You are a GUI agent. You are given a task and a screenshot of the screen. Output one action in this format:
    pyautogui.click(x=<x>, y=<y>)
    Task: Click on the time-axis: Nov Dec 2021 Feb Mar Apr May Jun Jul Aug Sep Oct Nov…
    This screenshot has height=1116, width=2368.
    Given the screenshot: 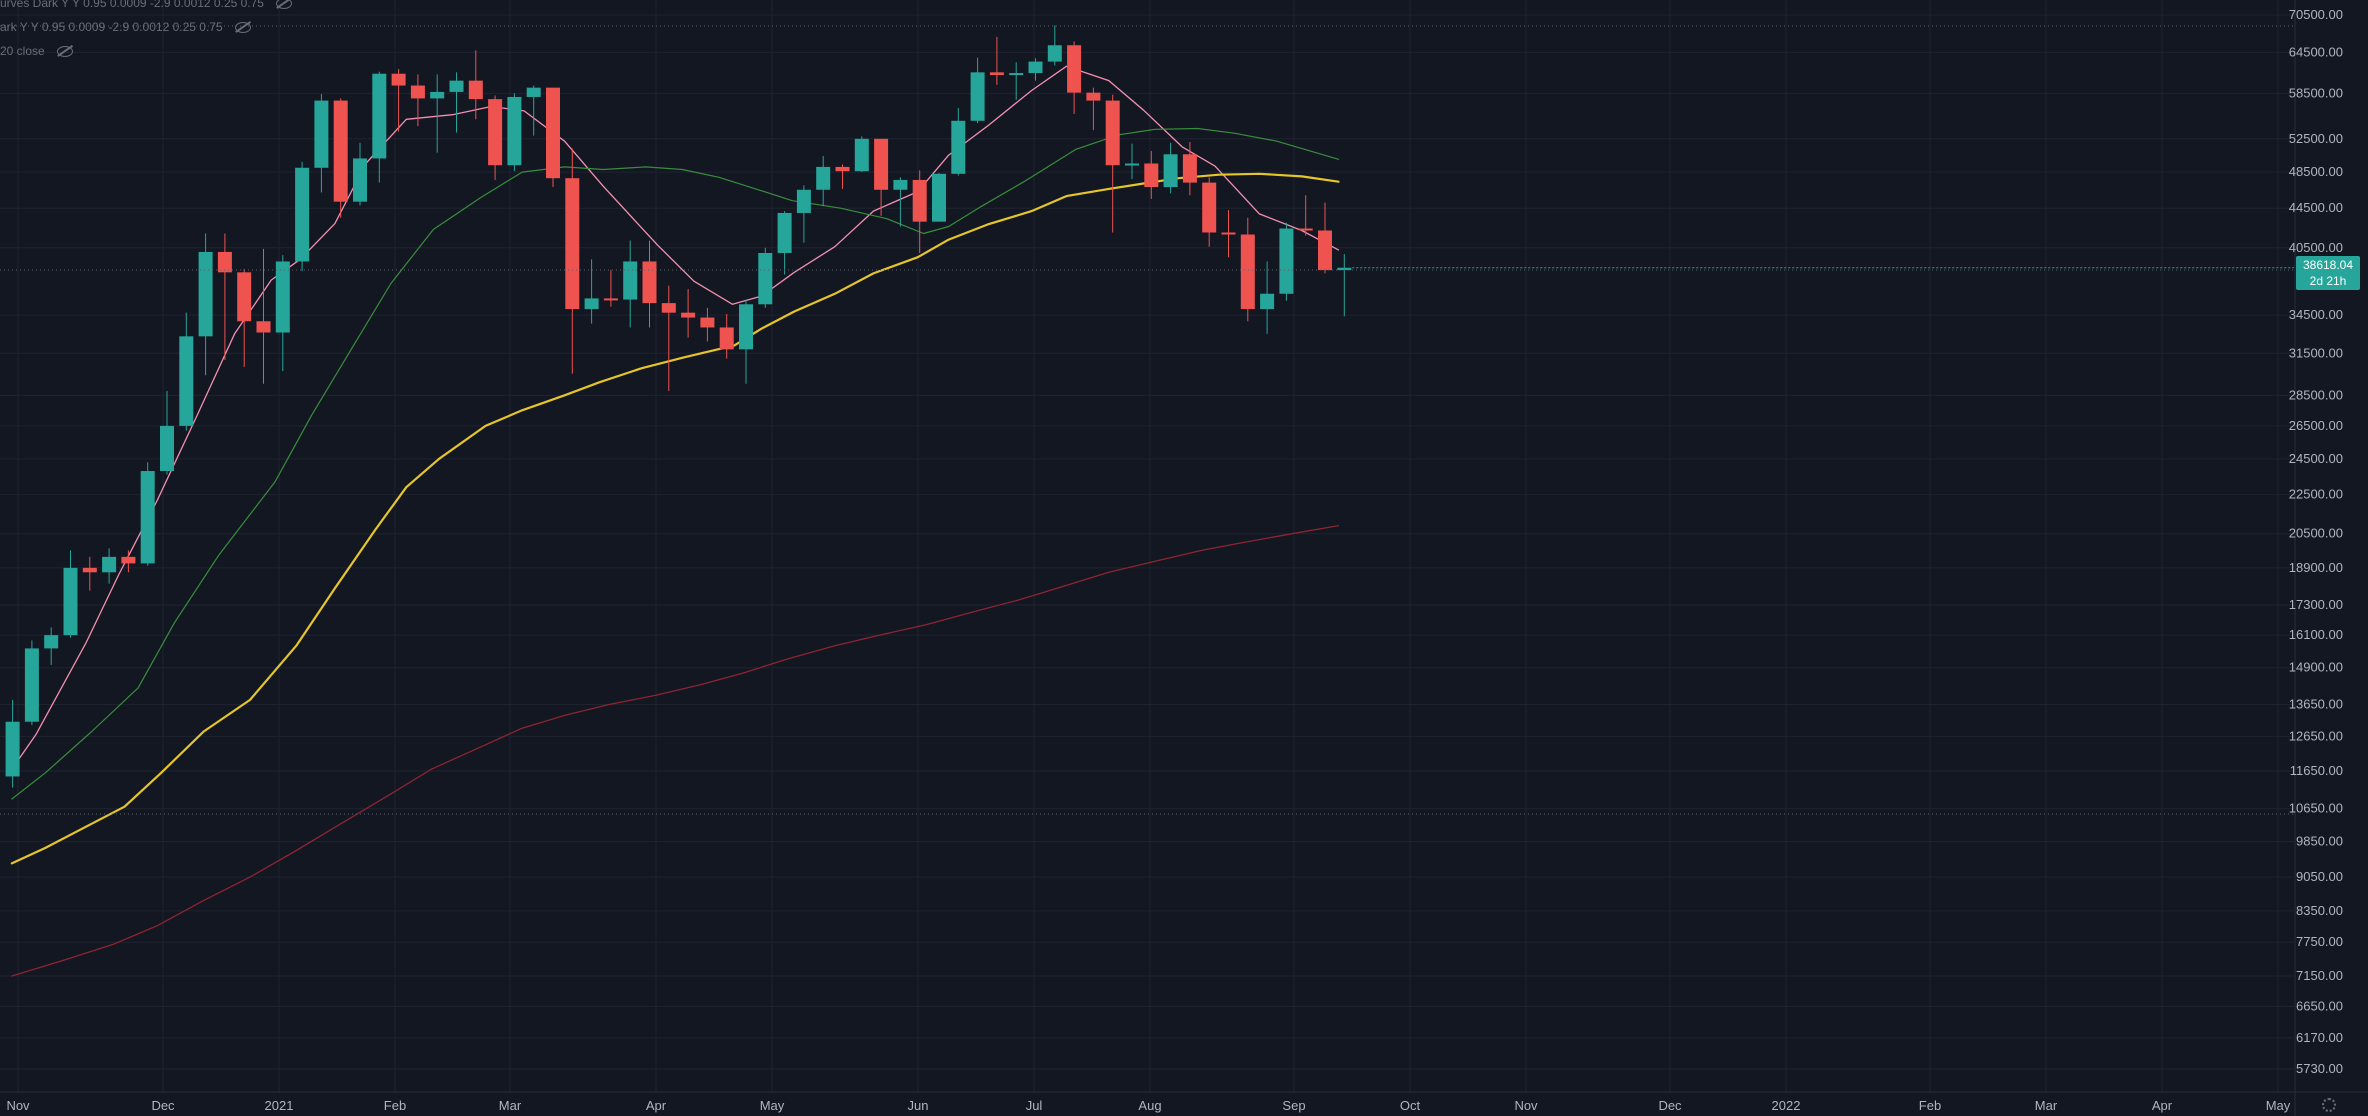 What is the action you would take?
    pyautogui.click(x=1148, y=1105)
    